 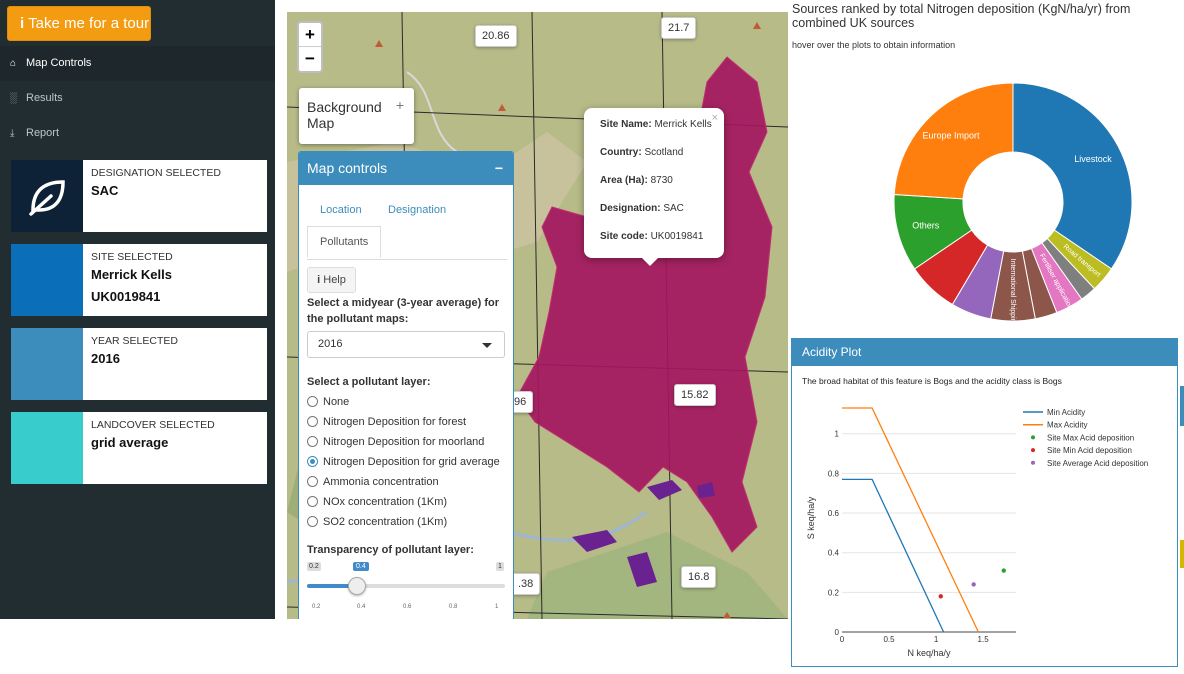 What do you see at coordinates (621, 152) in the screenshot?
I see `popup-key: Country:` at bounding box center [621, 152].